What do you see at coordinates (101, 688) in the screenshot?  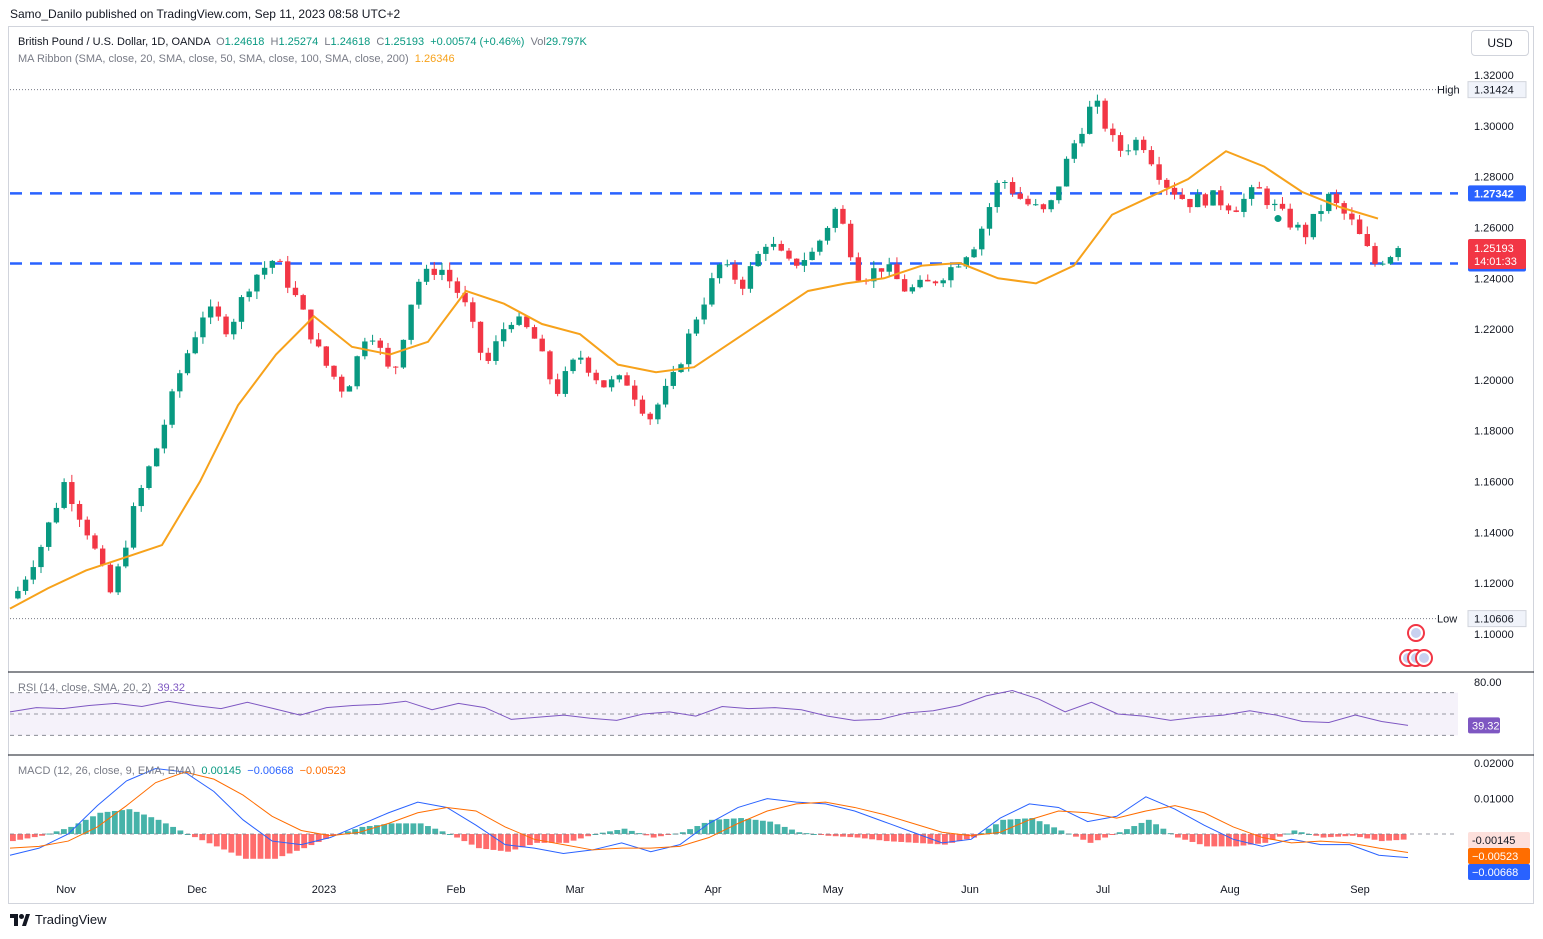 I see `rsi-legend: RSI (14, close, SMA, 20, 2) 39.32` at bounding box center [101, 688].